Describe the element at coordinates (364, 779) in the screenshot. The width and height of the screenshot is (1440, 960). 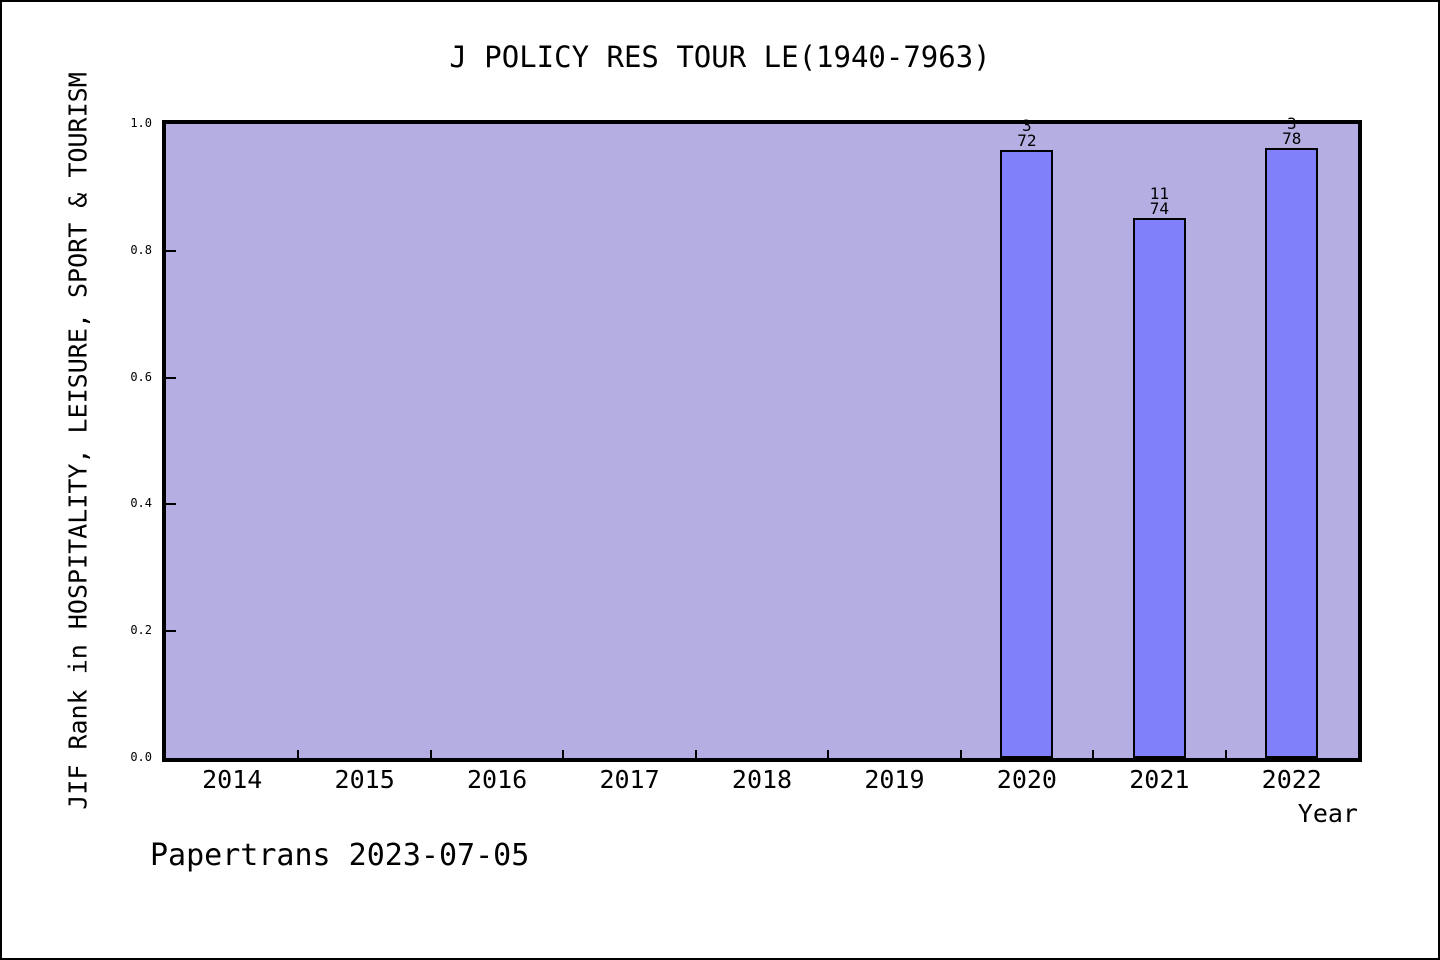
I see `x-tick-label: 2015` at that location.